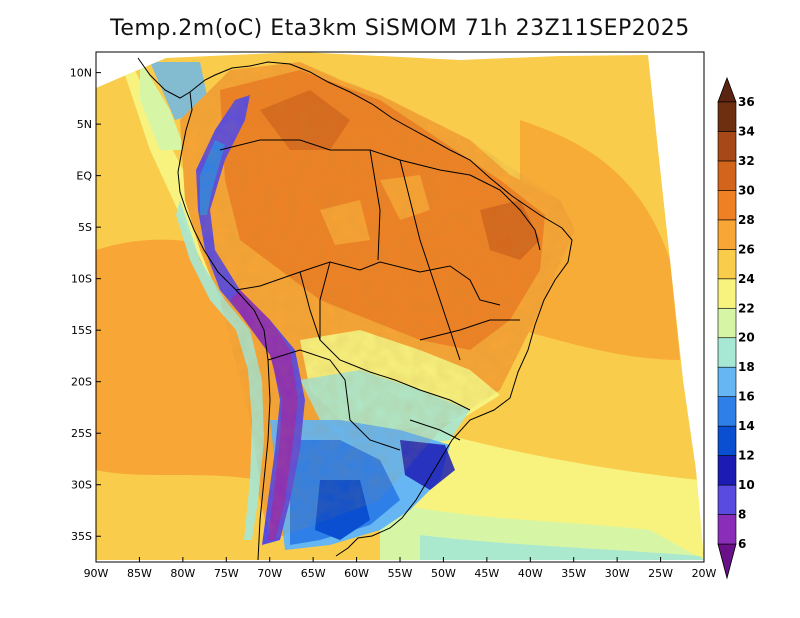  What do you see at coordinates (81, 73) in the screenshot?
I see `lat-tick-label: 10N` at bounding box center [81, 73].